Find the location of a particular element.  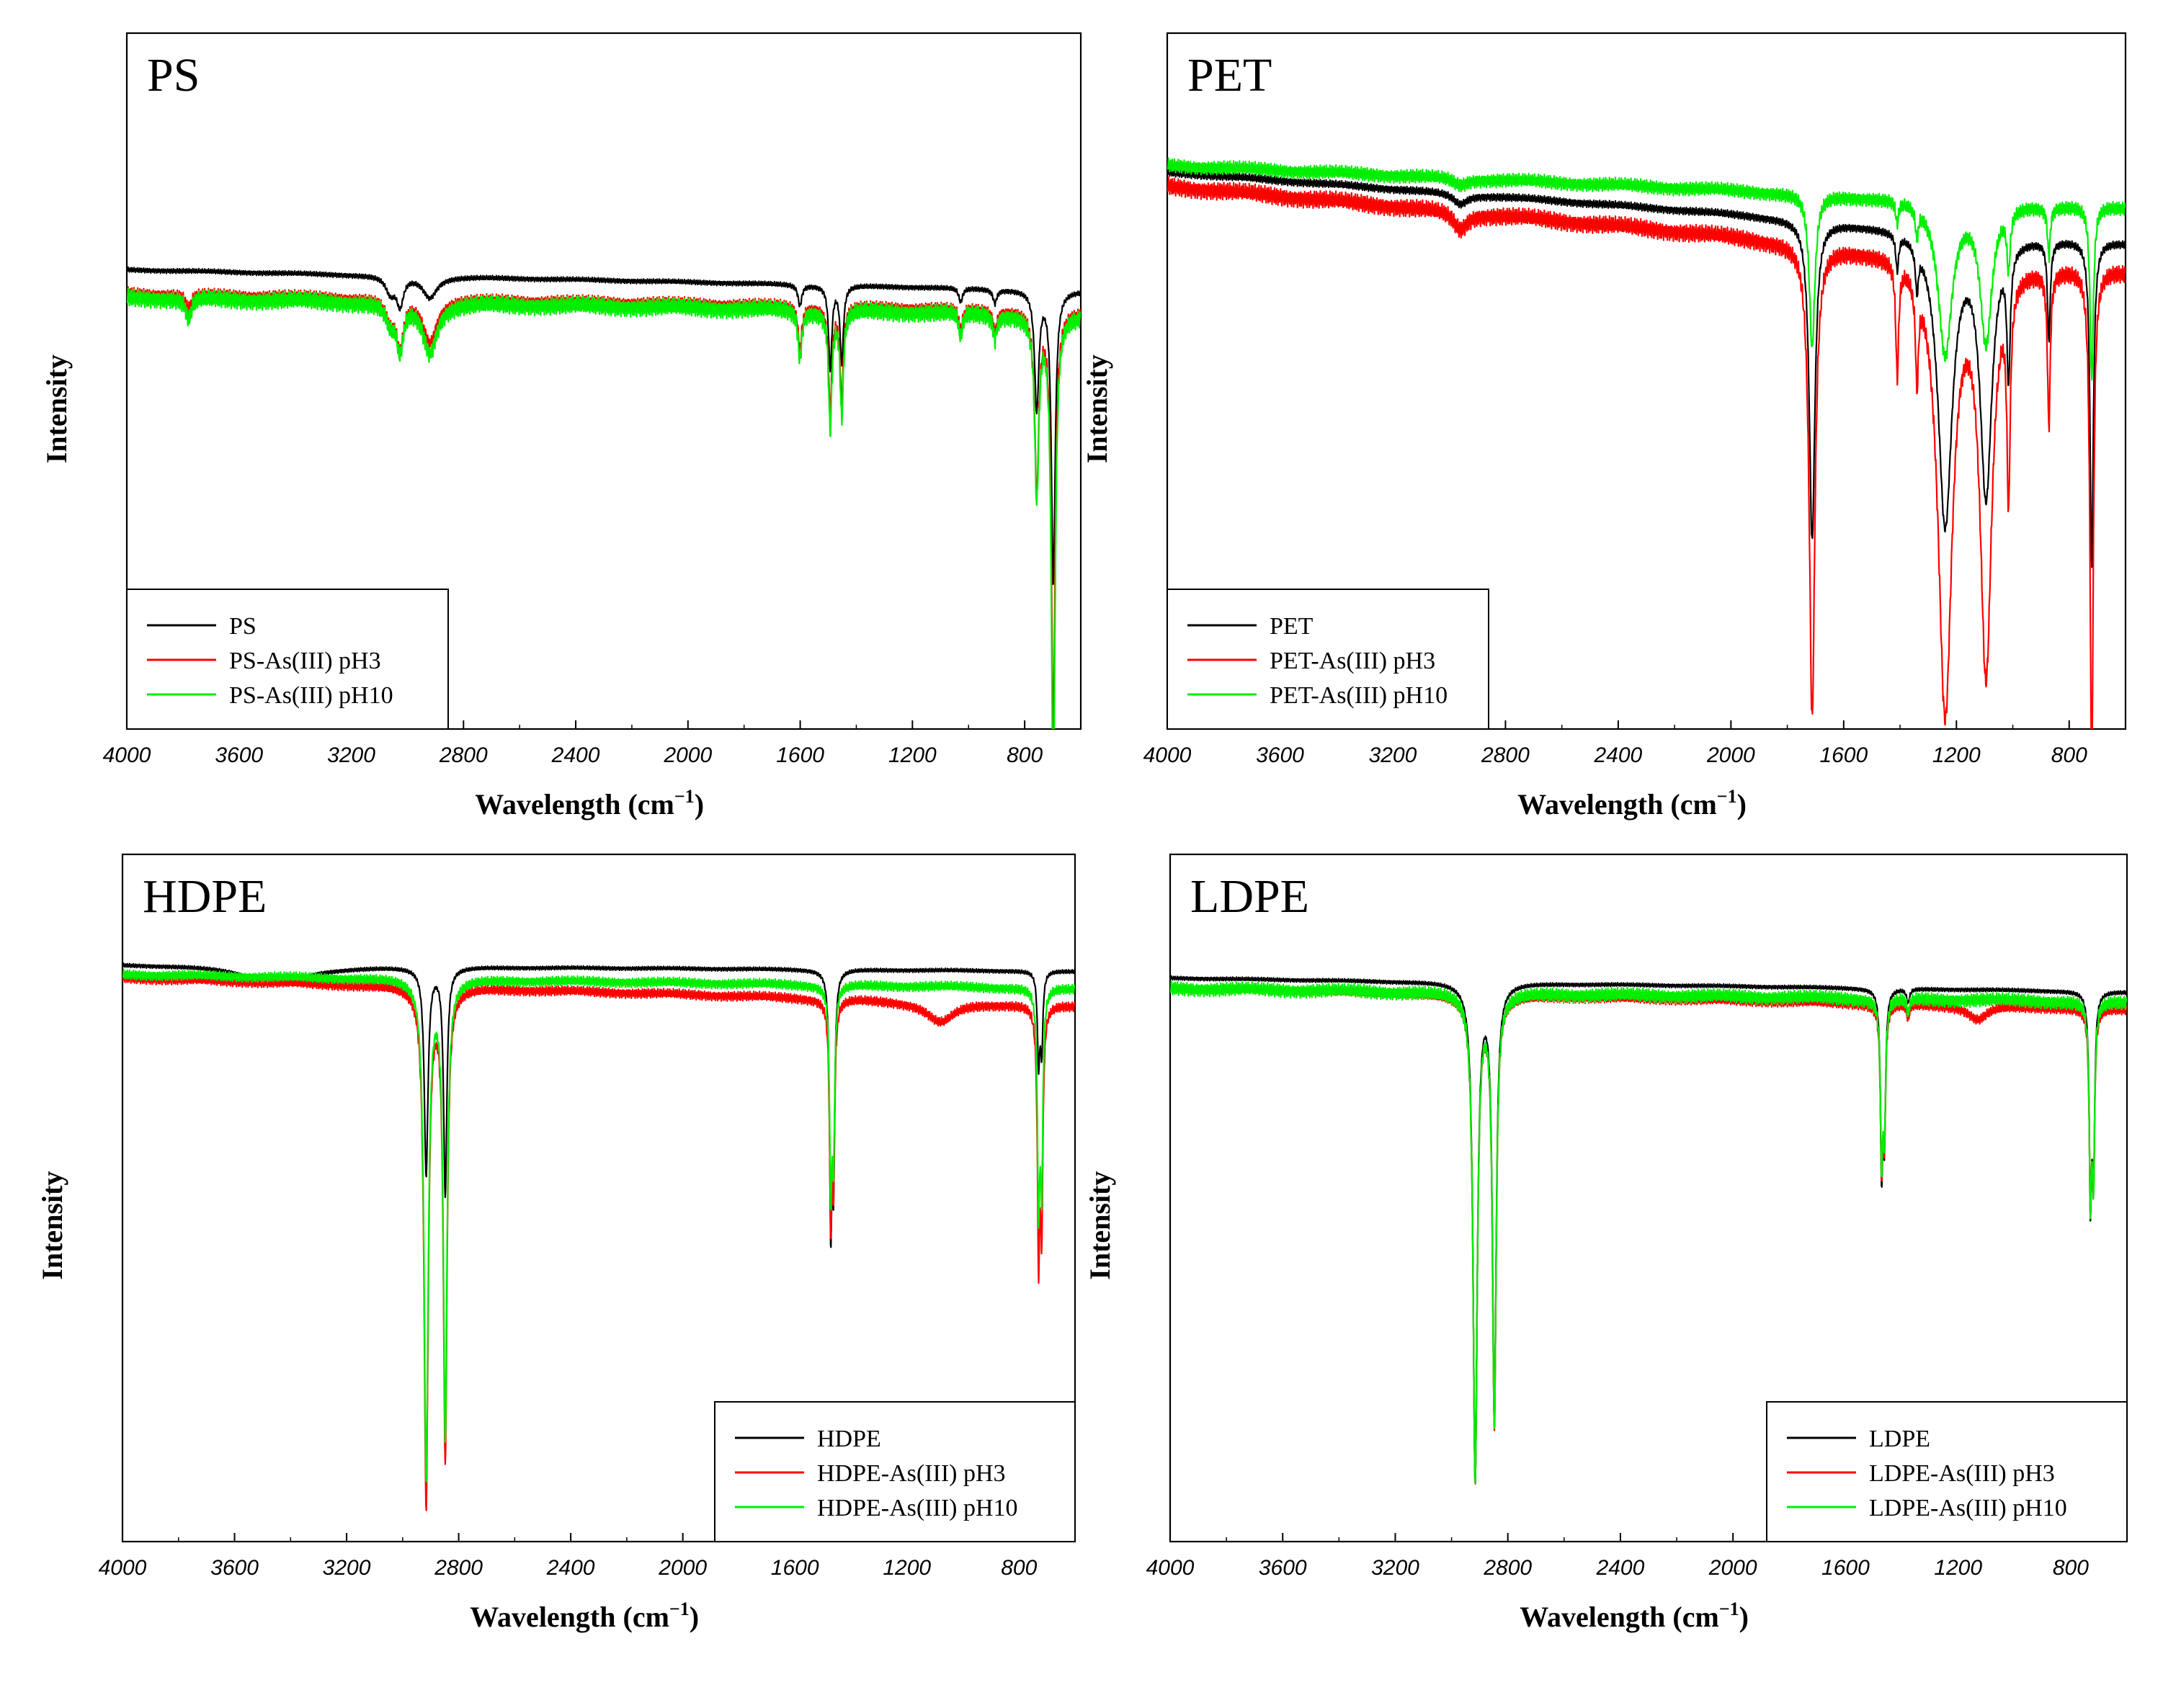

legend-label-3: LDPE-As(III) pH10 is located at coordinates (1968, 1508).